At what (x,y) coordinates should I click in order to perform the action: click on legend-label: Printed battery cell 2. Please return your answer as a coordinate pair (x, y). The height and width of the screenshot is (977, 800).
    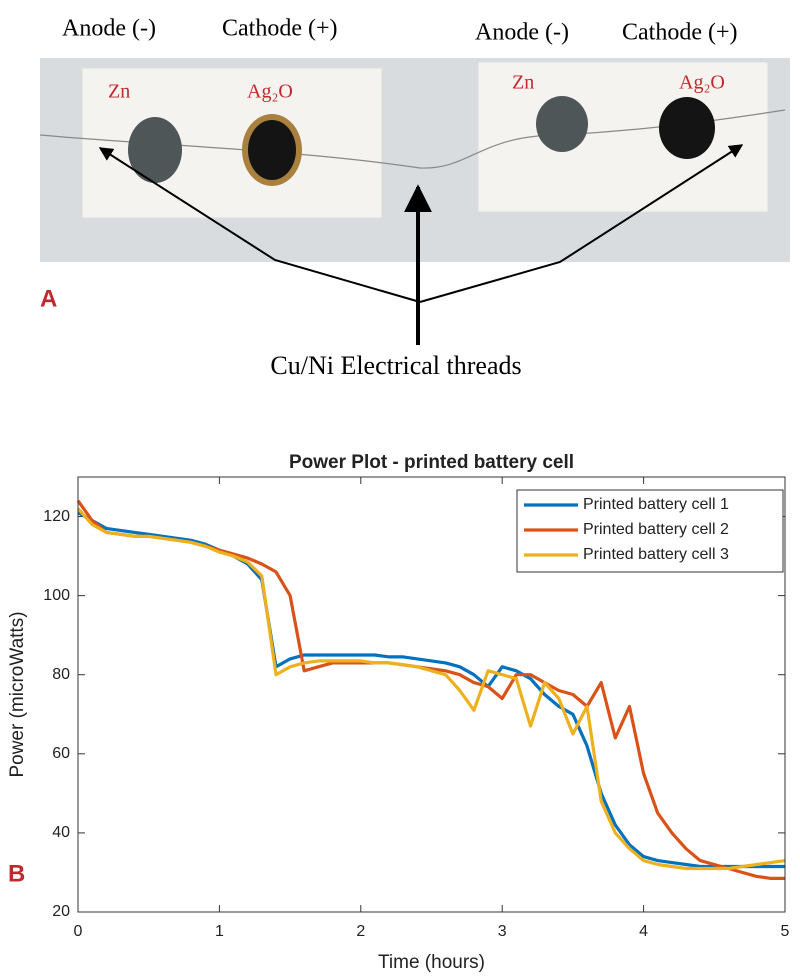
    Looking at the image, I should click on (656, 529).